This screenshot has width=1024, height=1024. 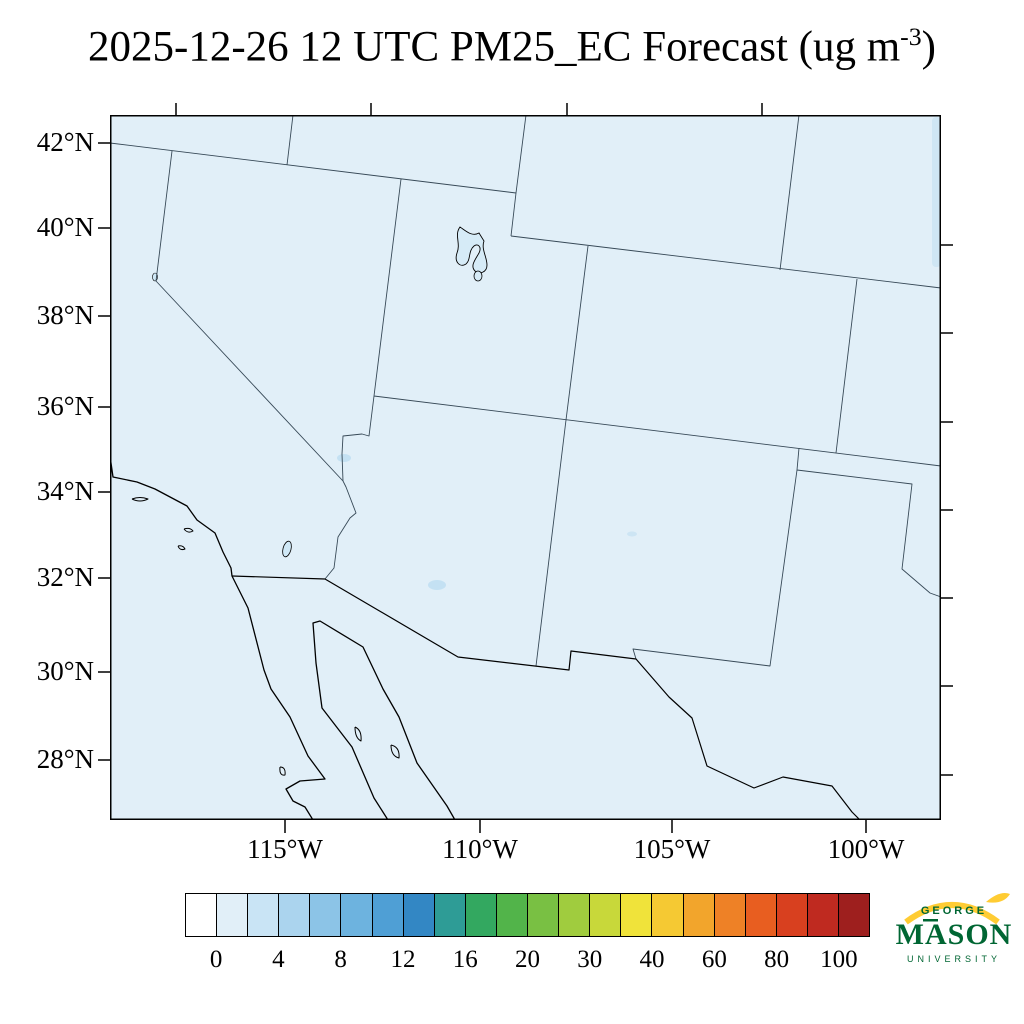 What do you see at coordinates (287, 549) in the screenshot?
I see `salton-sea` at bounding box center [287, 549].